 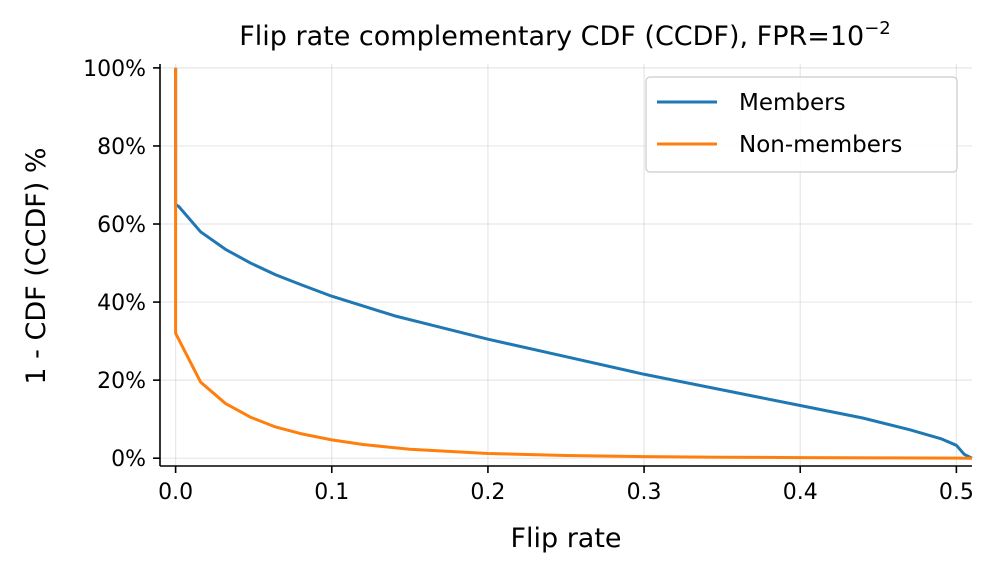 I want to click on x-tick-label: 0.0, so click(x=175, y=492).